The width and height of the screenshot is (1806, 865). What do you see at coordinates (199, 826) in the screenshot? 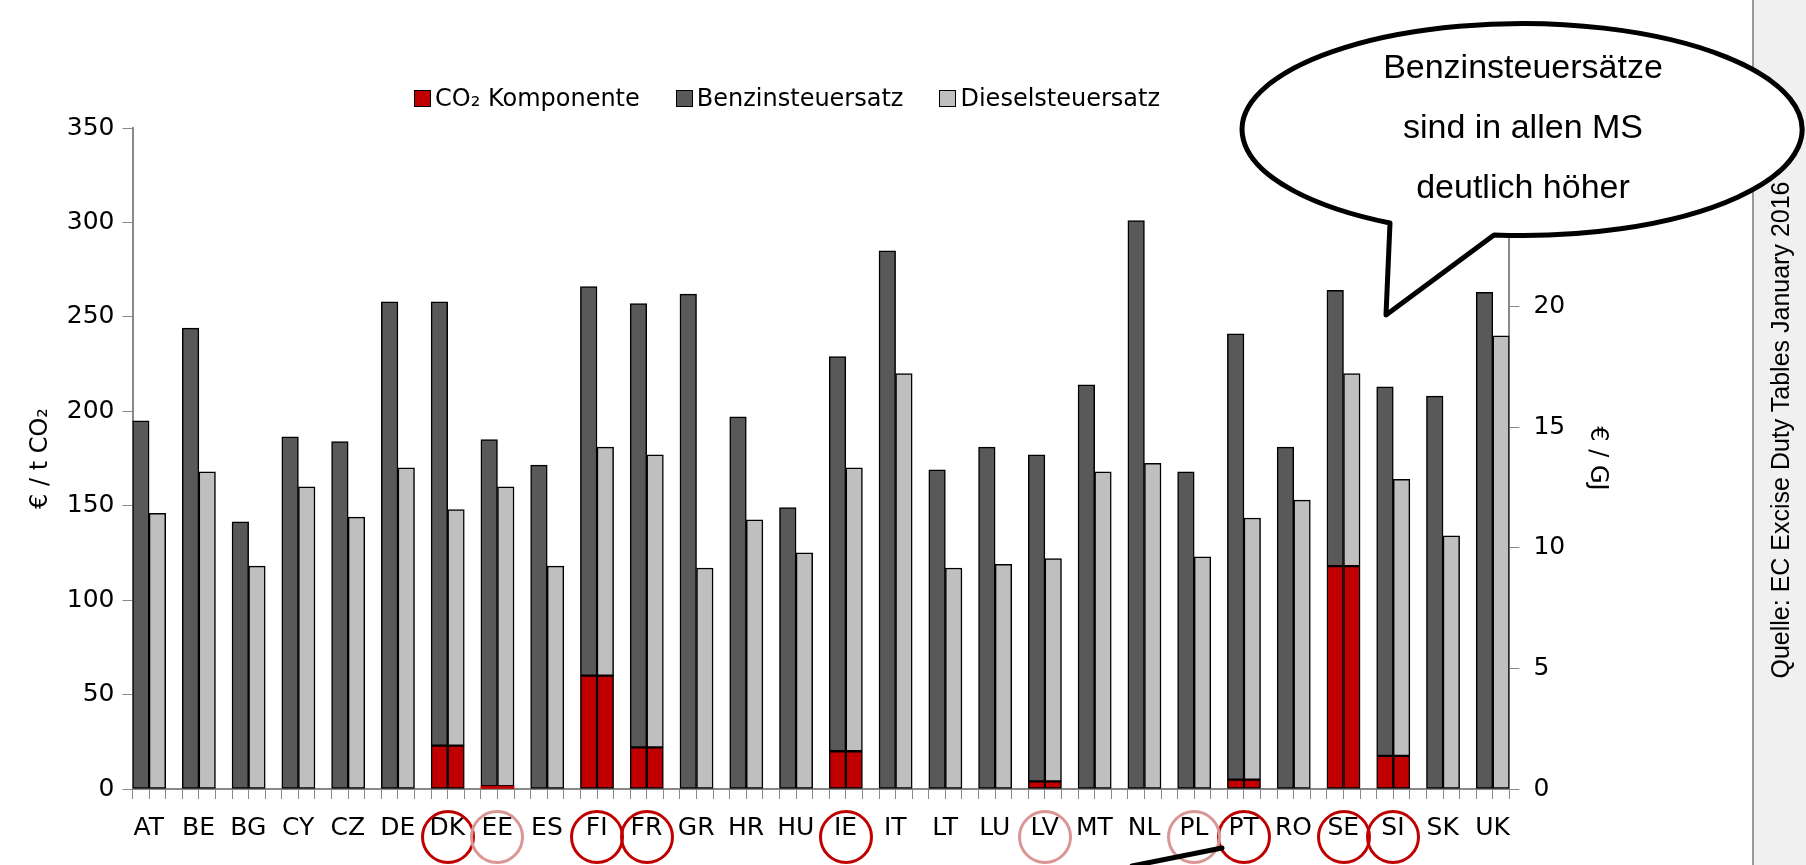
I see `x-tick-label: BE` at bounding box center [199, 826].